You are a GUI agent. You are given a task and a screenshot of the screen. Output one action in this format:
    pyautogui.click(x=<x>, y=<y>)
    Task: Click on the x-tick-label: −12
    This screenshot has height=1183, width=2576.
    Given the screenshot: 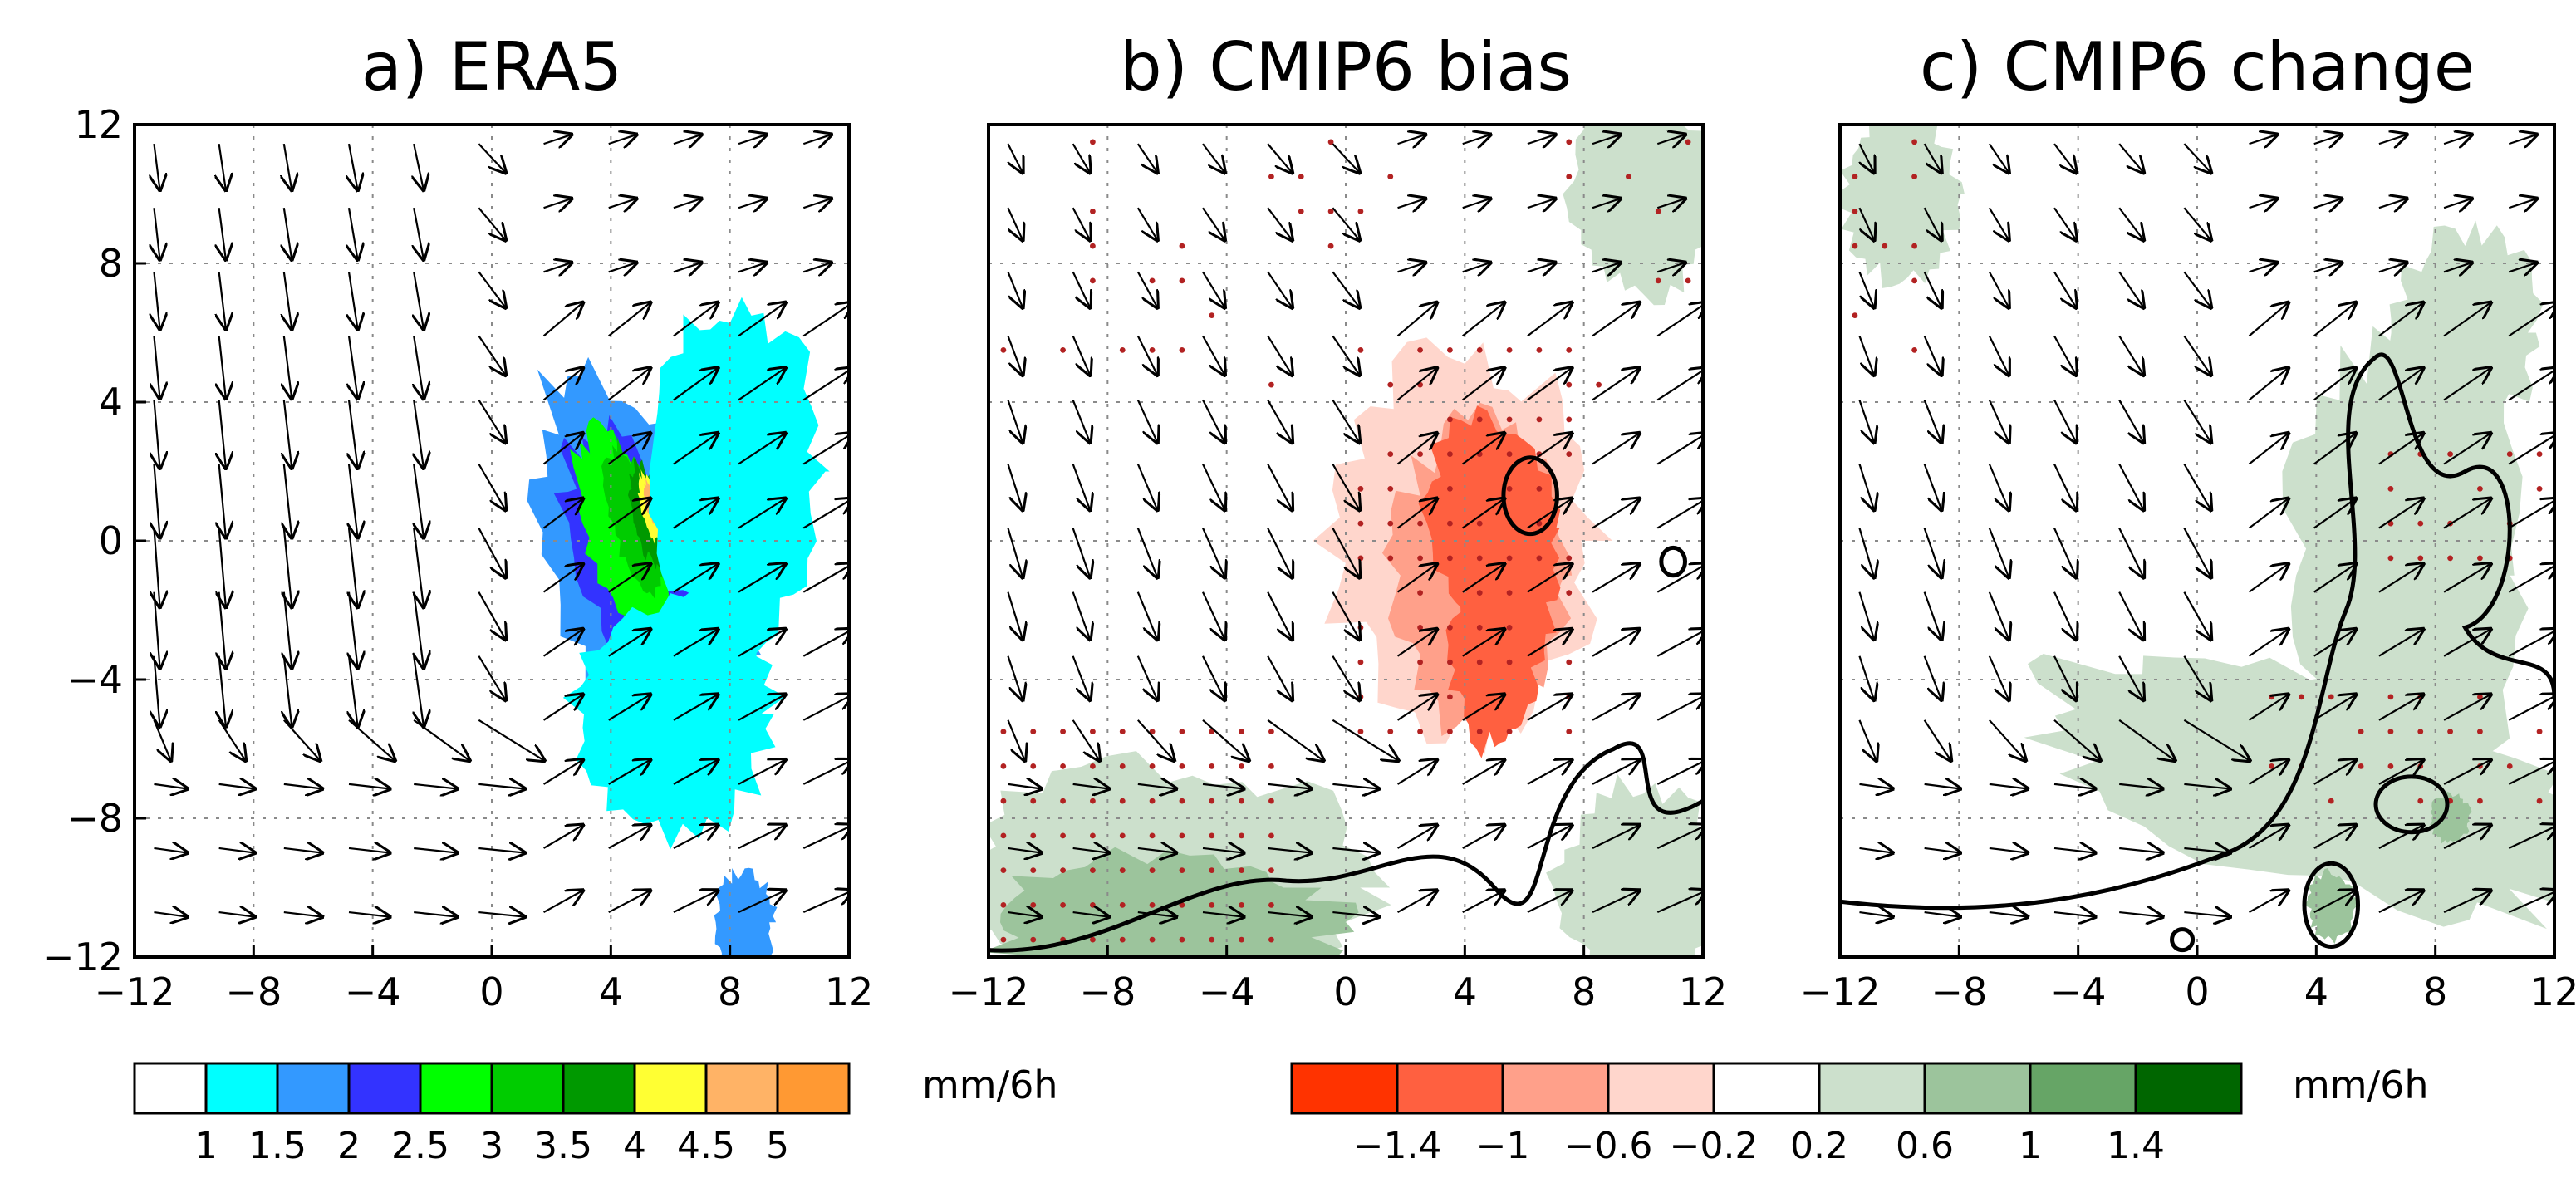 What is the action you would take?
    pyautogui.click(x=1839, y=991)
    